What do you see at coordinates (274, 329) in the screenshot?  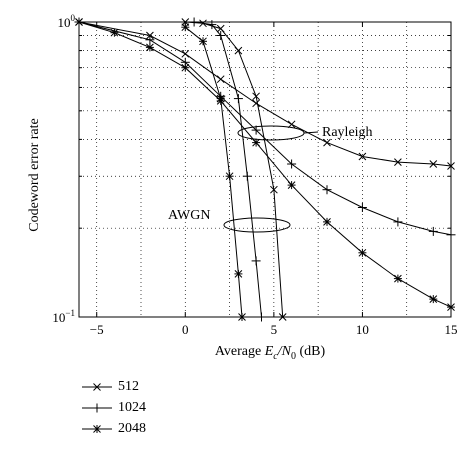 I see `x-tick-label: 5` at bounding box center [274, 329].